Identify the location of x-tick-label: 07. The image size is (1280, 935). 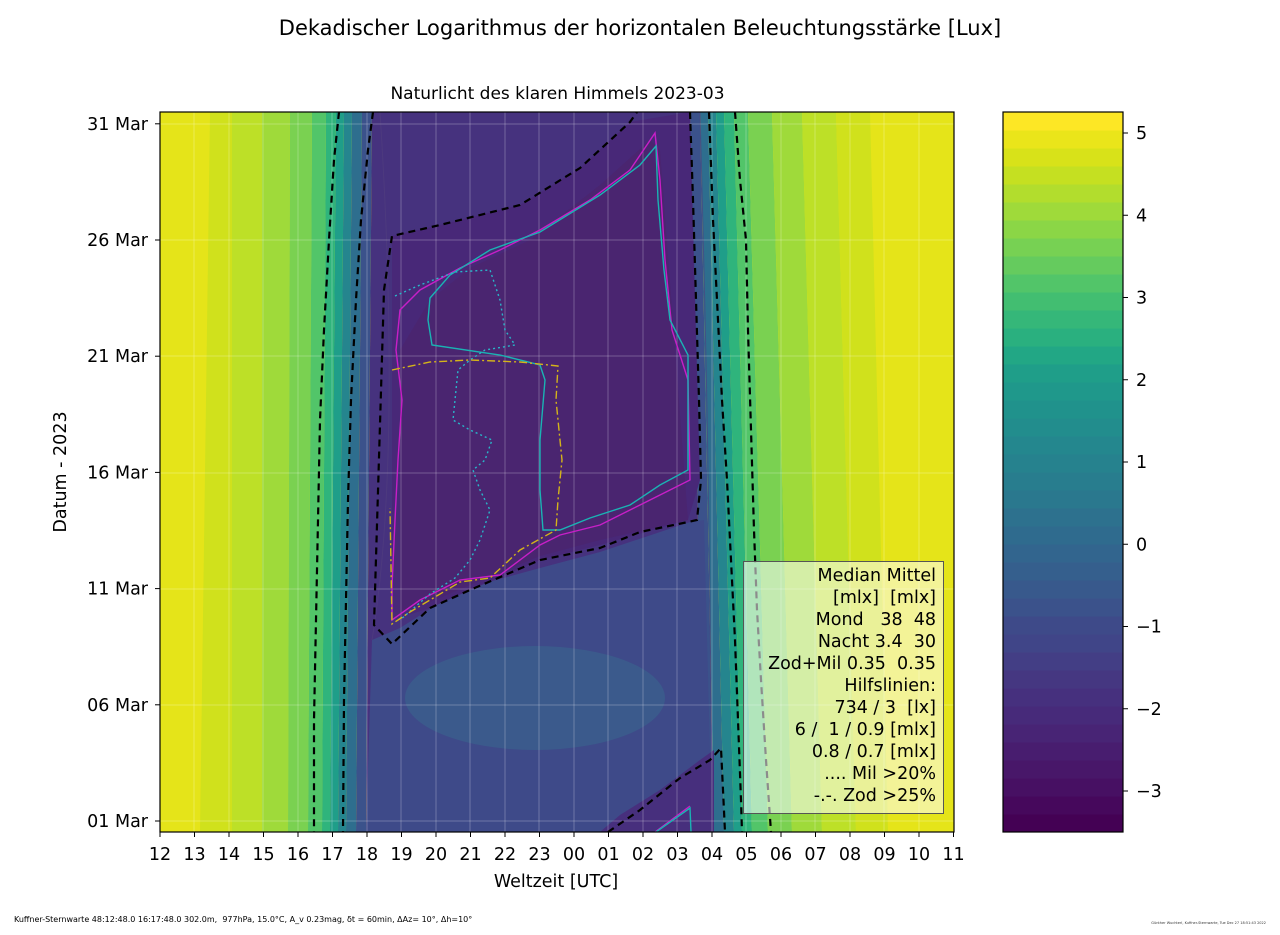
(815, 855).